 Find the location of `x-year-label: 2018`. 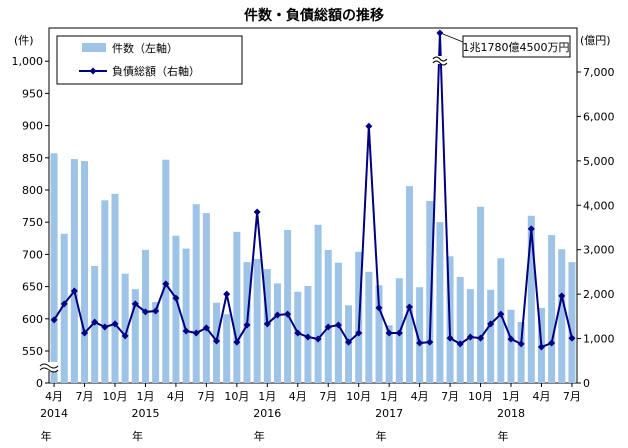

x-year-label: 2018 is located at coordinates (511, 413).